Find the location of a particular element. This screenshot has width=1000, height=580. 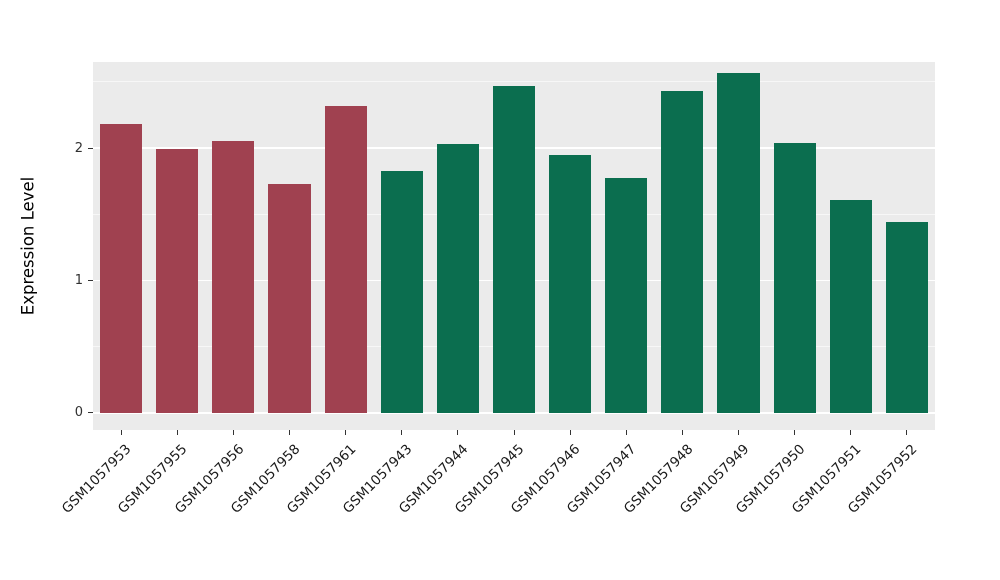

y-tick-label: 1 is located at coordinates (78, 280).